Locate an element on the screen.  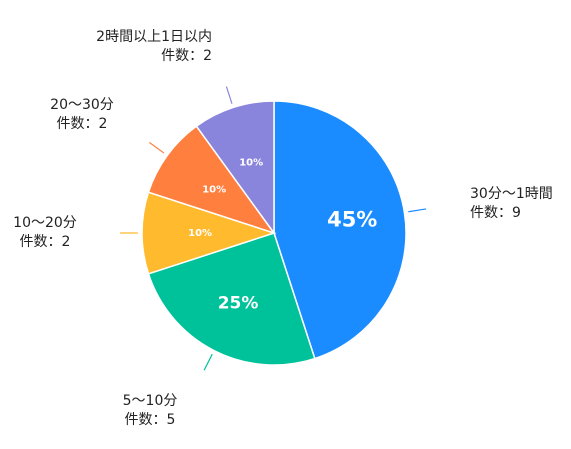
percent-labels: 45% 25% 10% 10% 10% is located at coordinates (282, 236).